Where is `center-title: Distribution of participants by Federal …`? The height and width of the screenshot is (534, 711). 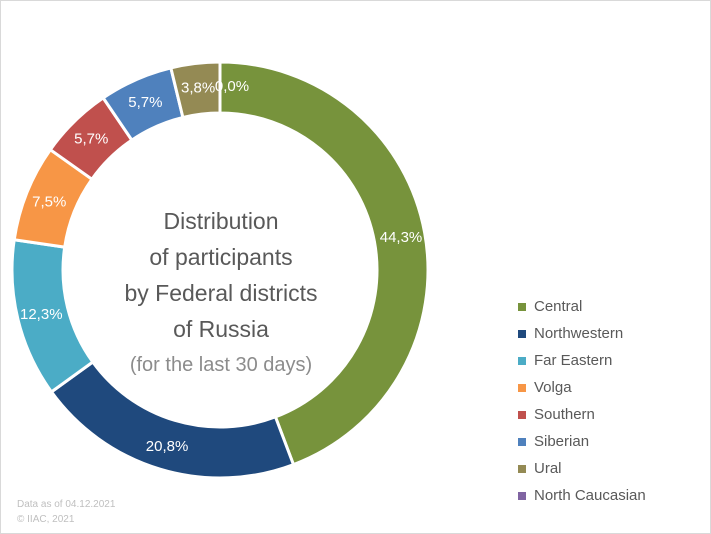
center-title: Distribution of participants by Federal … is located at coordinates (221, 293).